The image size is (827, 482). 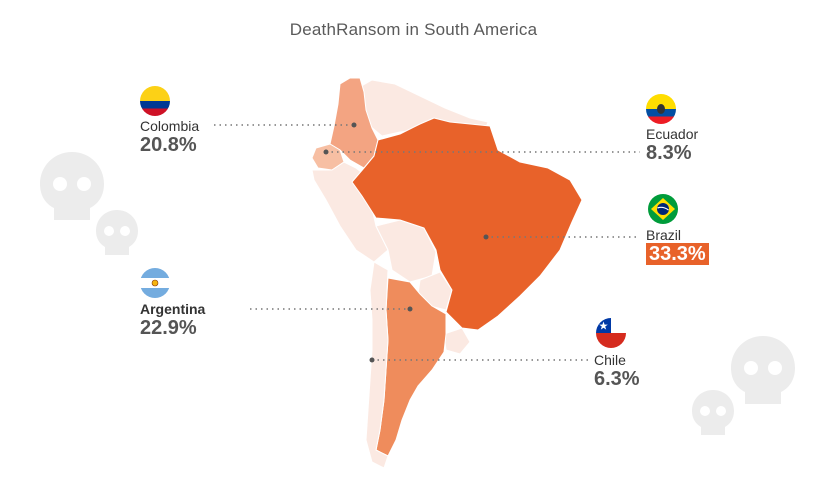 What do you see at coordinates (611, 333) in the screenshot?
I see `chile-flag-icon` at bounding box center [611, 333].